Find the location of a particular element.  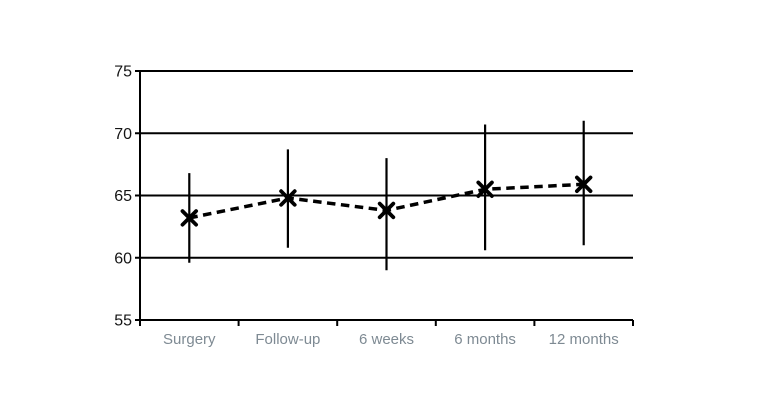

x-category-label: 6 weeks is located at coordinates (386, 339).